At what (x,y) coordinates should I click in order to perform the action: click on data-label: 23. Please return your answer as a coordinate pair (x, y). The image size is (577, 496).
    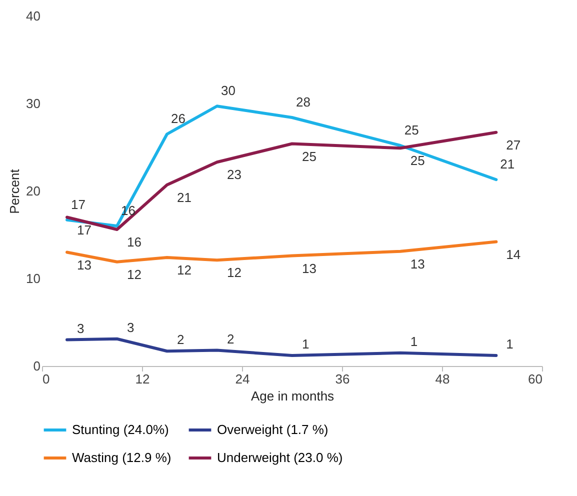
    Looking at the image, I should click on (234, 174).